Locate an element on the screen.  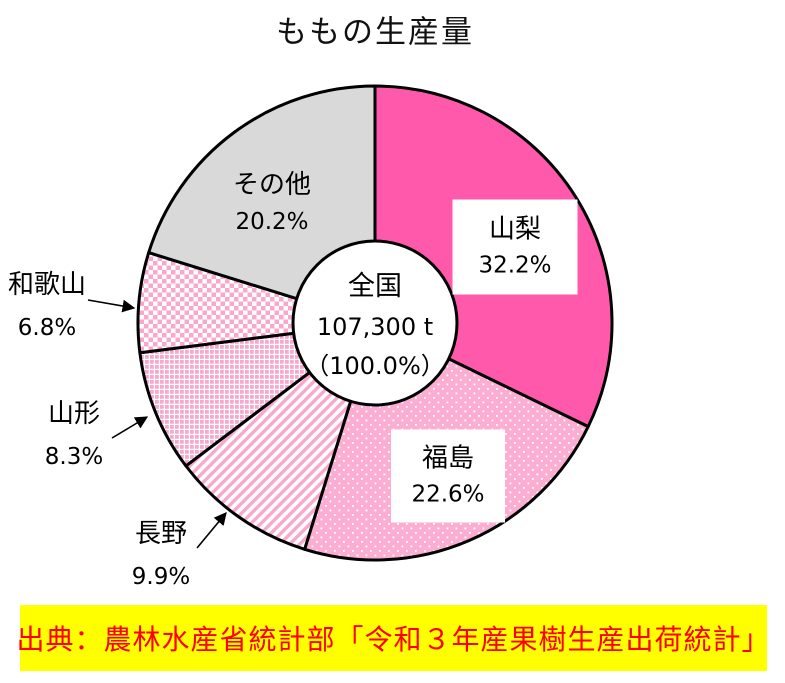
slice-label-sonota: その他 20.2% is located at coordinates (272, 204).